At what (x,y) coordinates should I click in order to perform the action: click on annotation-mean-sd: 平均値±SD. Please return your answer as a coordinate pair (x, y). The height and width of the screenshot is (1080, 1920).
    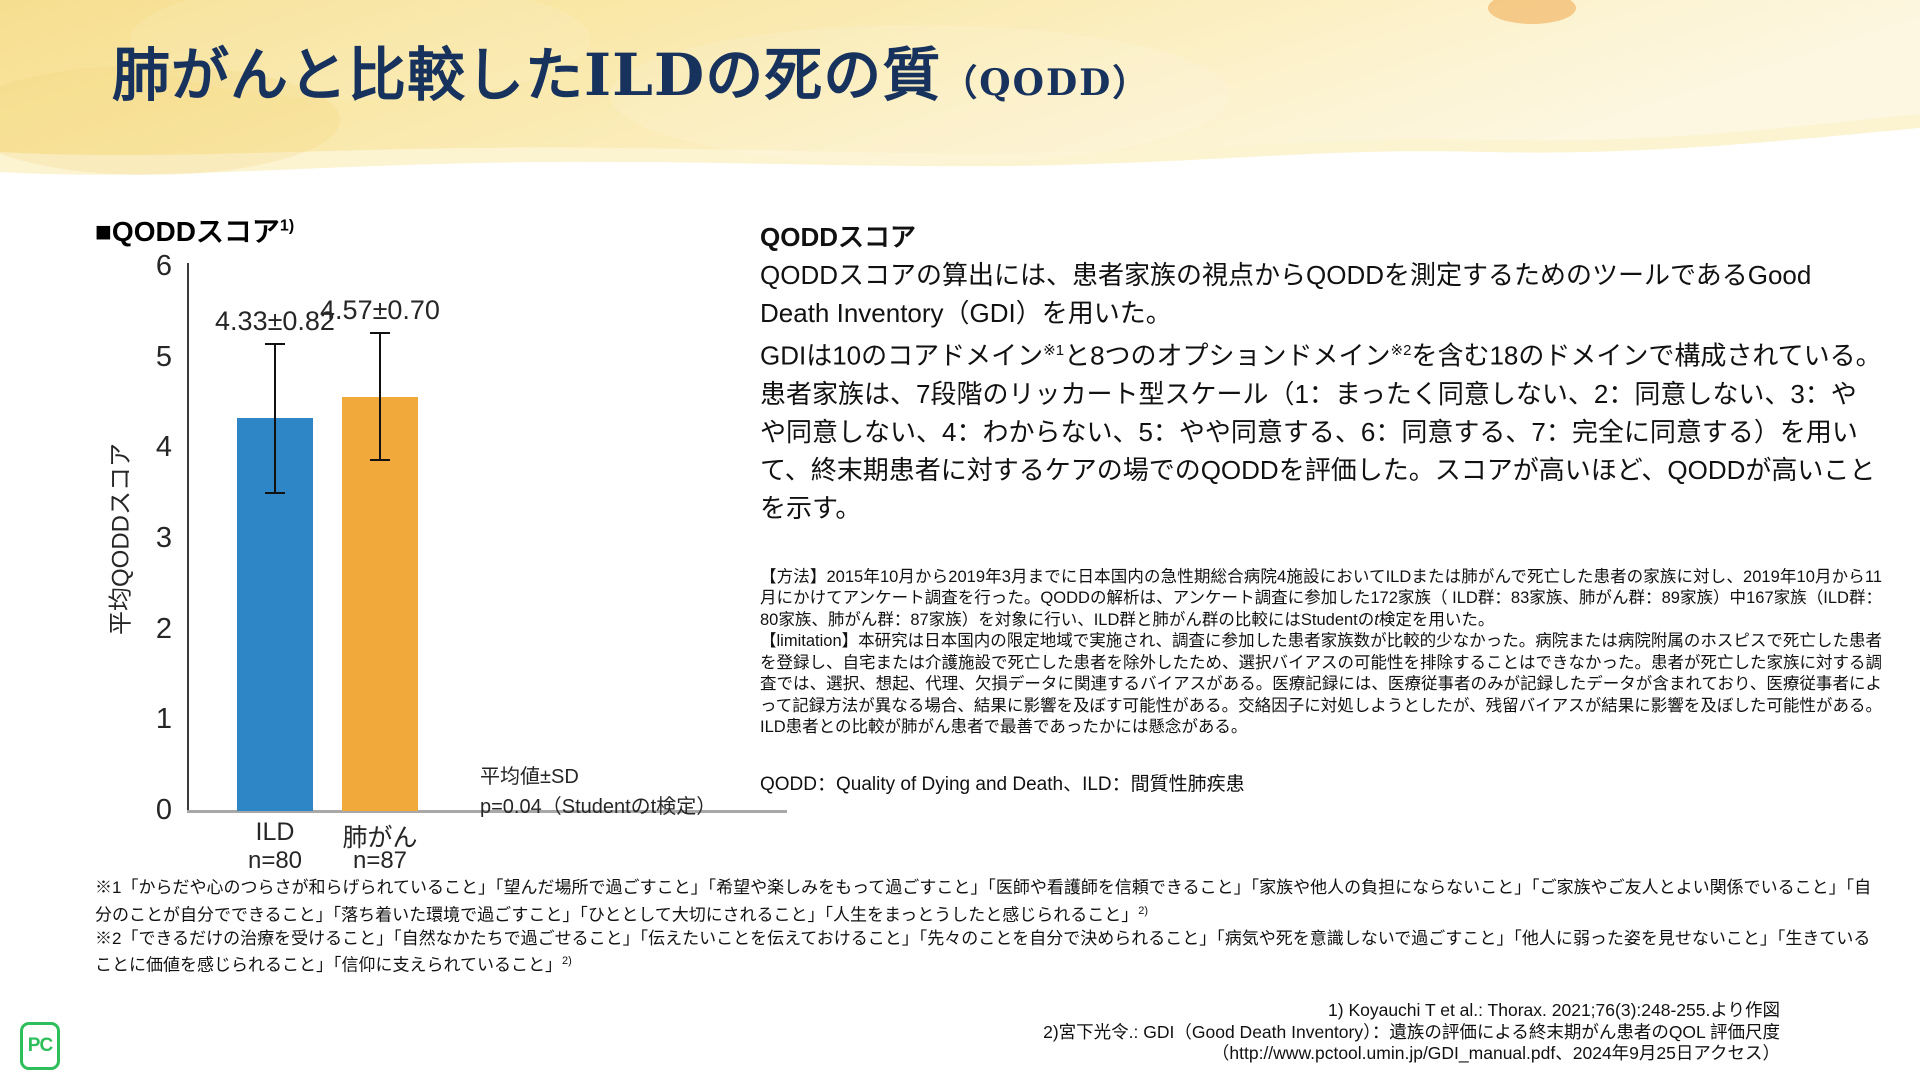
    Looking at the image, I should click on (529, 777).